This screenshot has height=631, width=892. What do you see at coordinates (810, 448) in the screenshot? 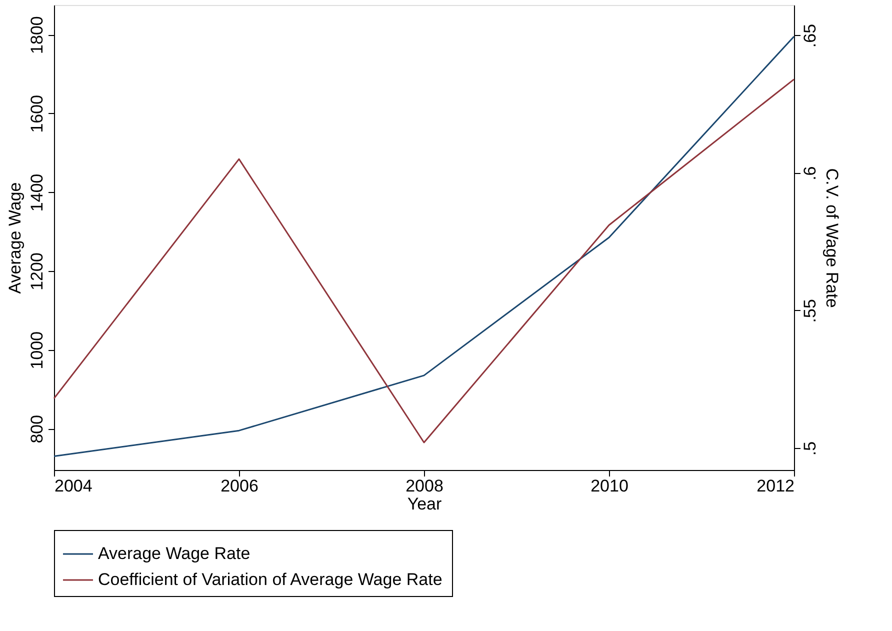
I see `y2-tick-label: .5` at bounding box center [810, 448].